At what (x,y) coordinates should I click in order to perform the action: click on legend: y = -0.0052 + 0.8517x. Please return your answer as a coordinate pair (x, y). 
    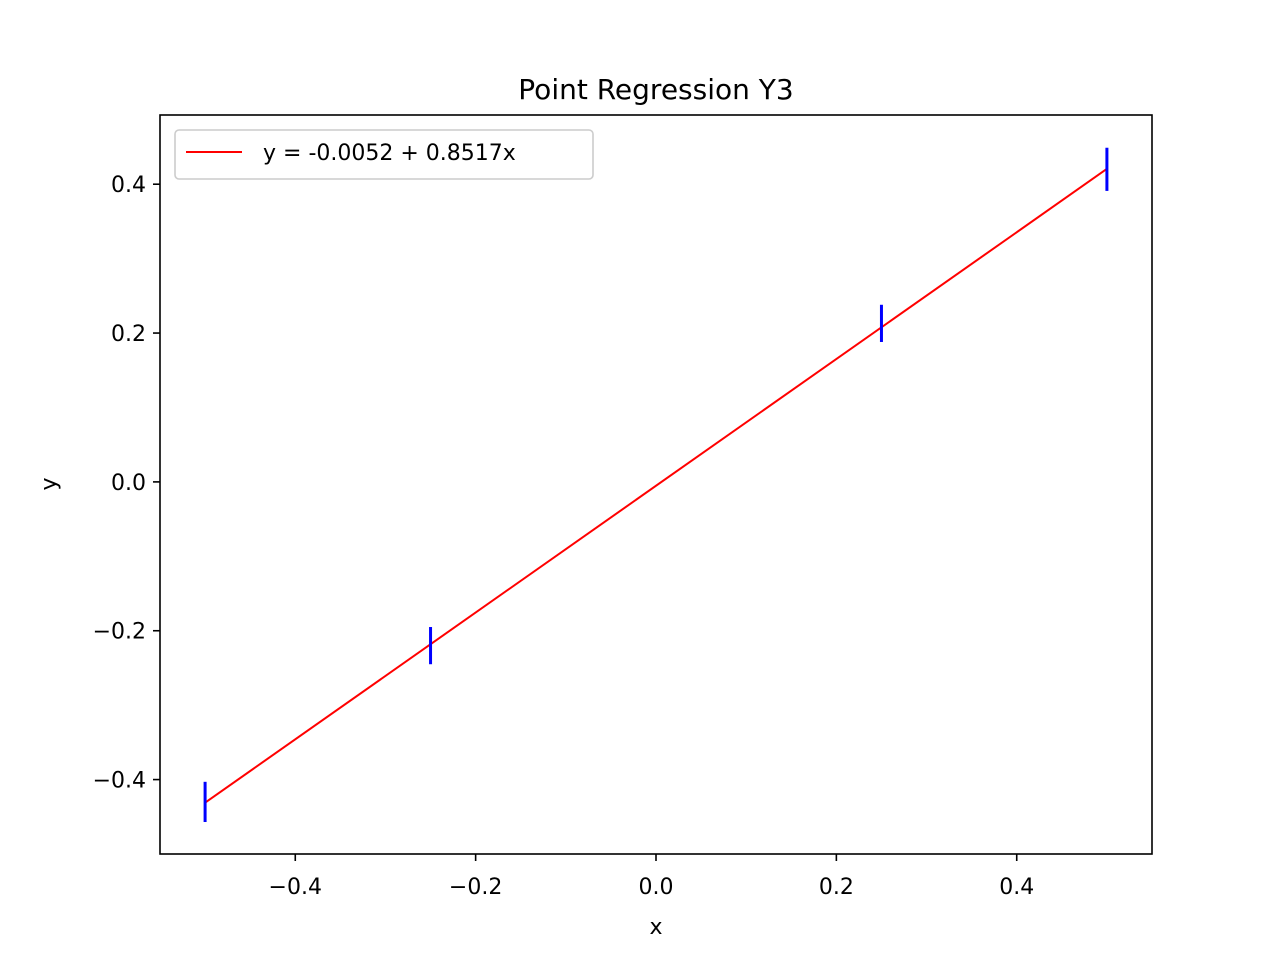
    Looking at the image, I should click on (384, 154).